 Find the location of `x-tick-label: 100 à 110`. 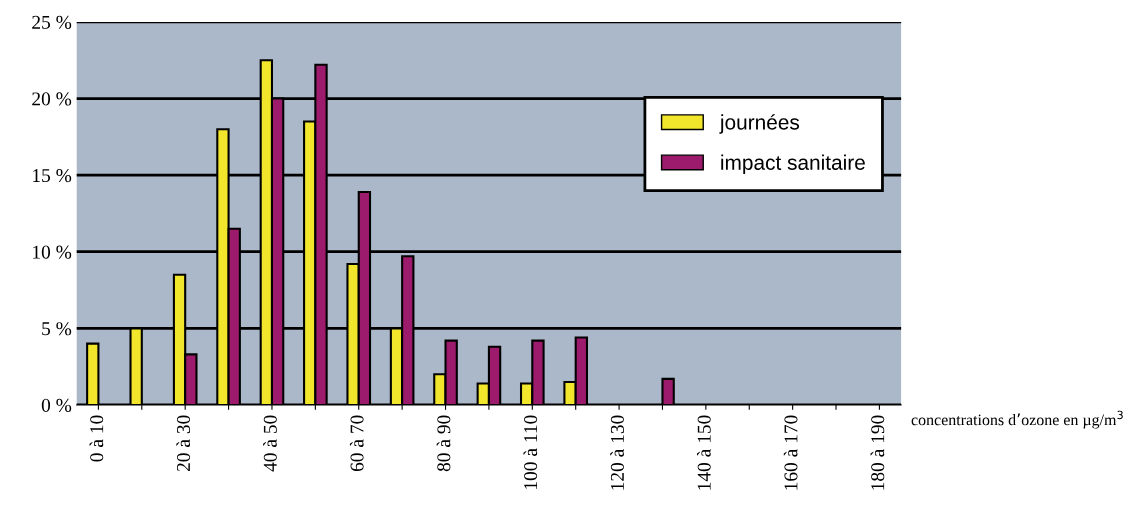

x-tick-label: 100 à 110 is located at coordinates (530, 452).